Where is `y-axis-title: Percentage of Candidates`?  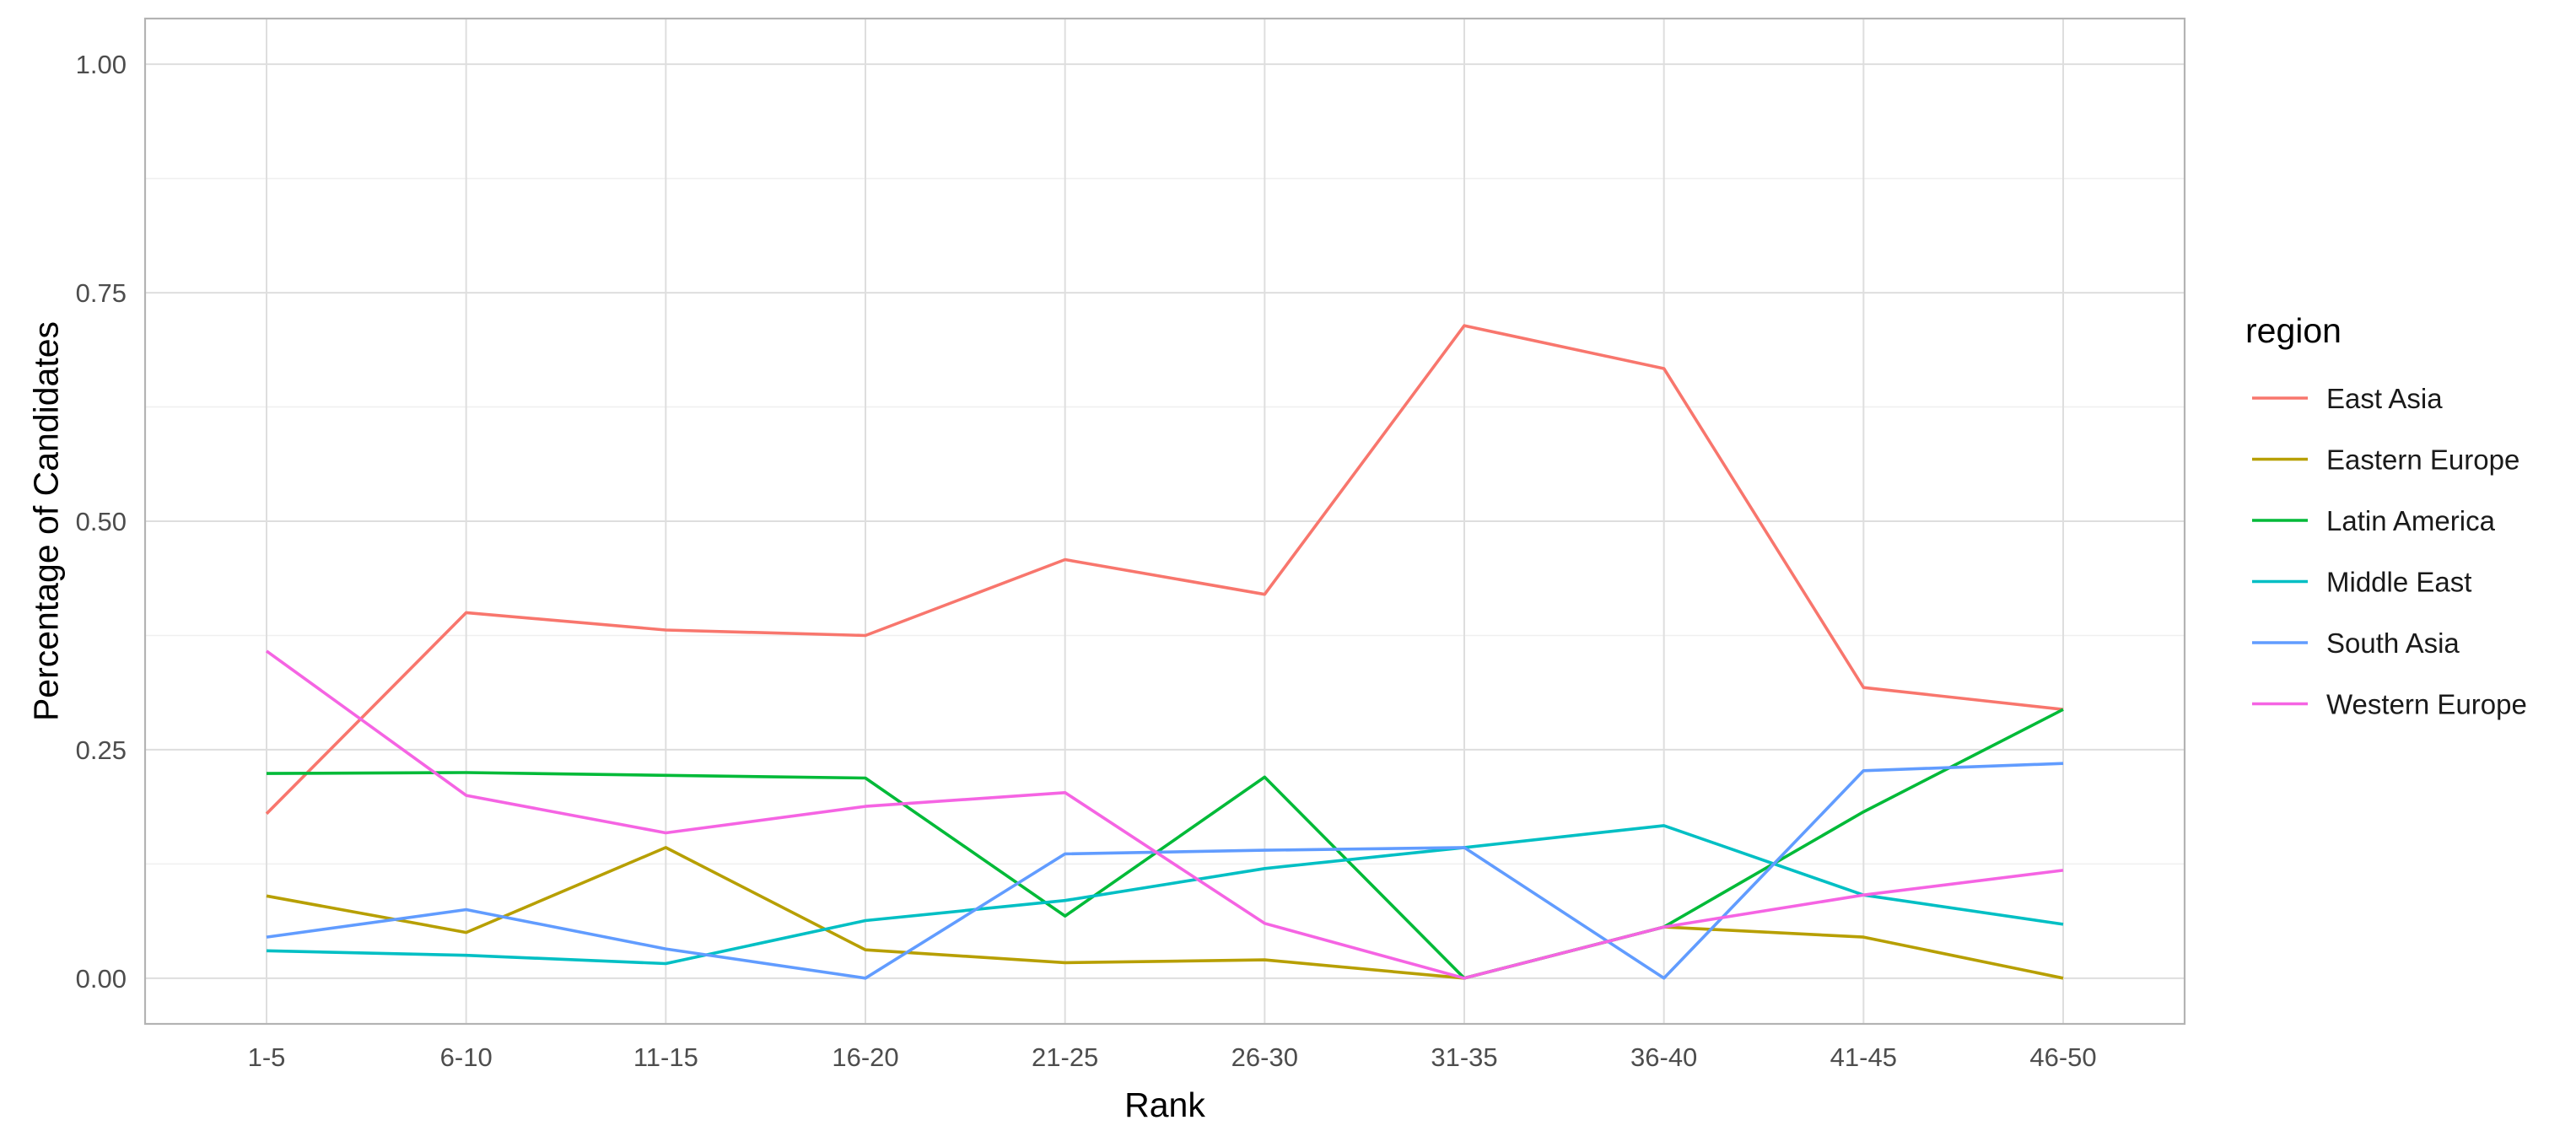
y-axis-title: Percentage of Candidates is located at coordinates (45, 521).